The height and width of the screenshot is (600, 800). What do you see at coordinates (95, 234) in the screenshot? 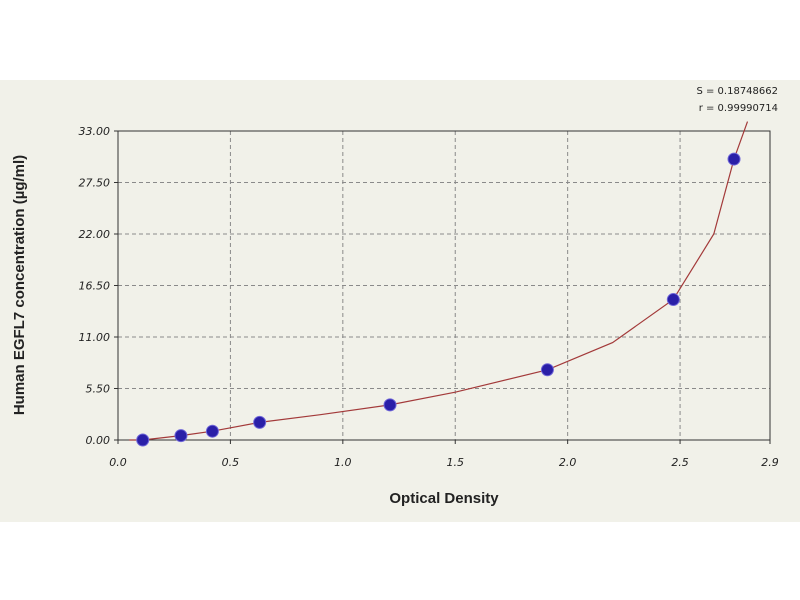
I see `y-tick-label: 22.00` at bounding box center [95, 234].